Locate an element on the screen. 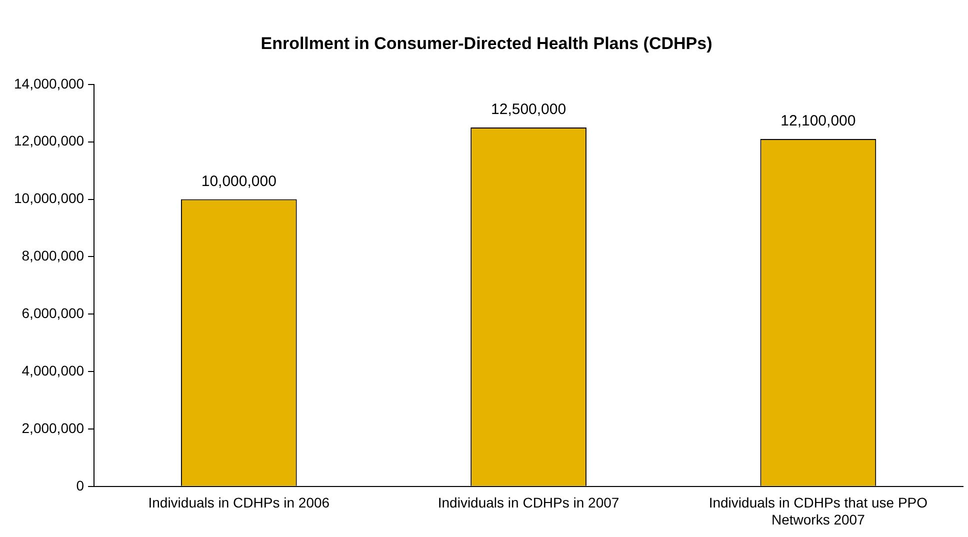 The height and width of the screenshot is (537, 968). y-tick-label: 12,000,000 is located at coordinates (49, 140).